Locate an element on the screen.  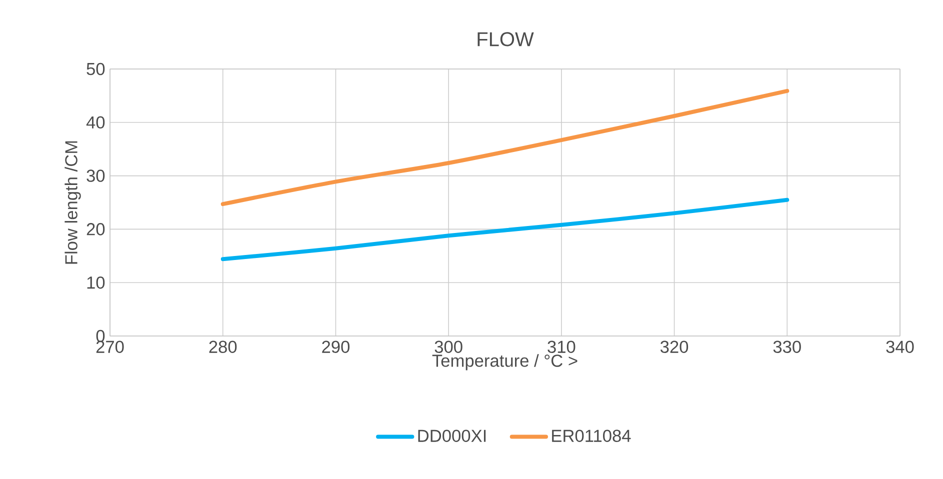
x-tick-label: 280 is located at coordinates (223, 346).